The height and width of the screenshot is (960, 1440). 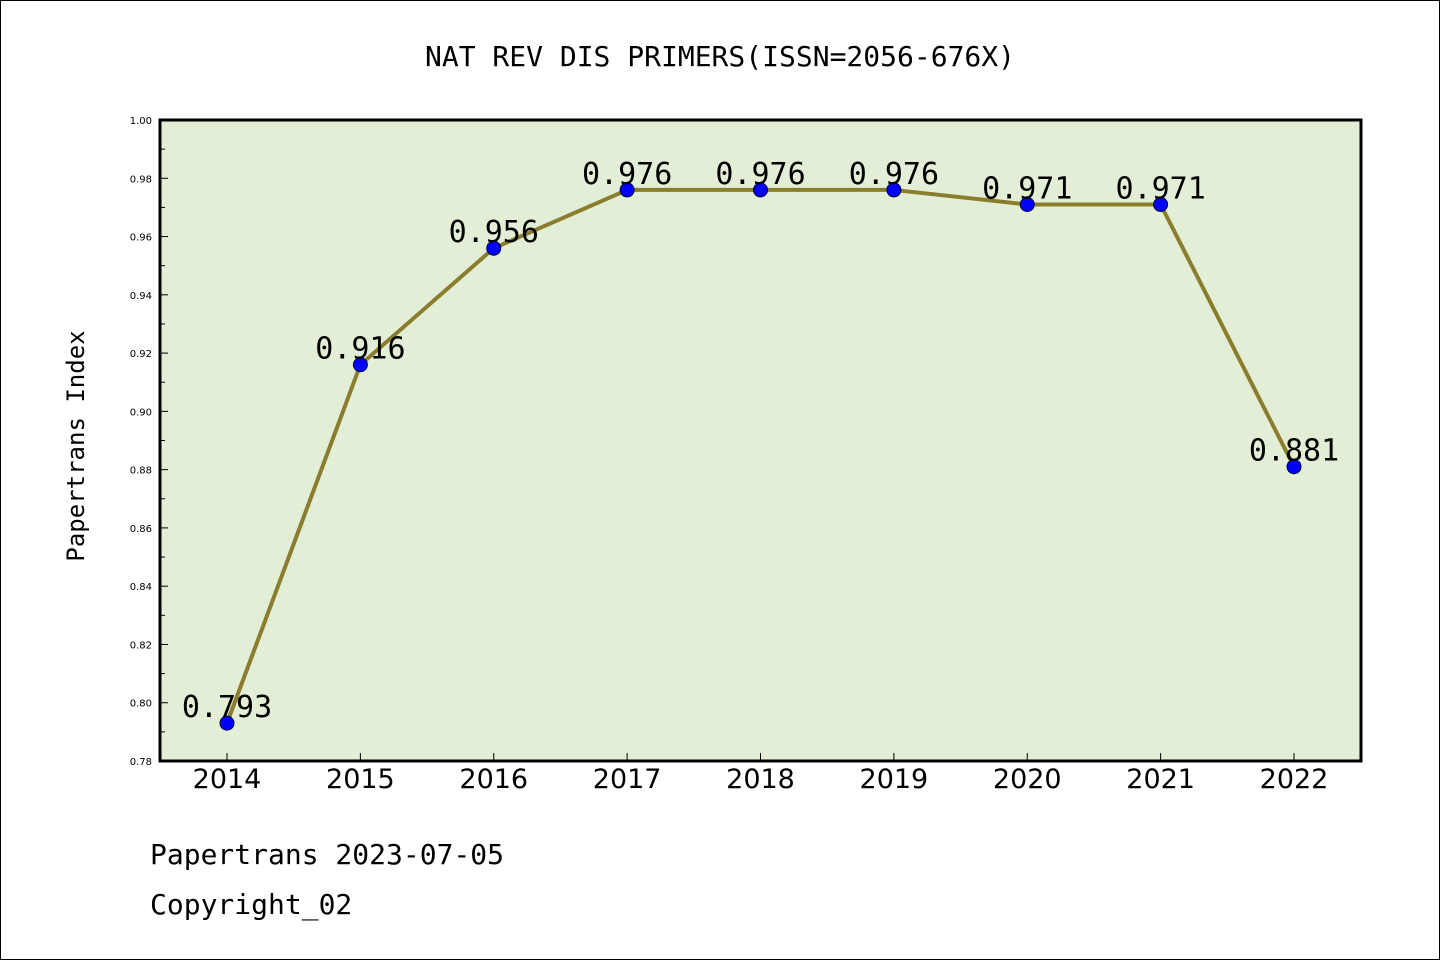 I want to click on y-tick-label: 0.90, so click(x=141, y=412).